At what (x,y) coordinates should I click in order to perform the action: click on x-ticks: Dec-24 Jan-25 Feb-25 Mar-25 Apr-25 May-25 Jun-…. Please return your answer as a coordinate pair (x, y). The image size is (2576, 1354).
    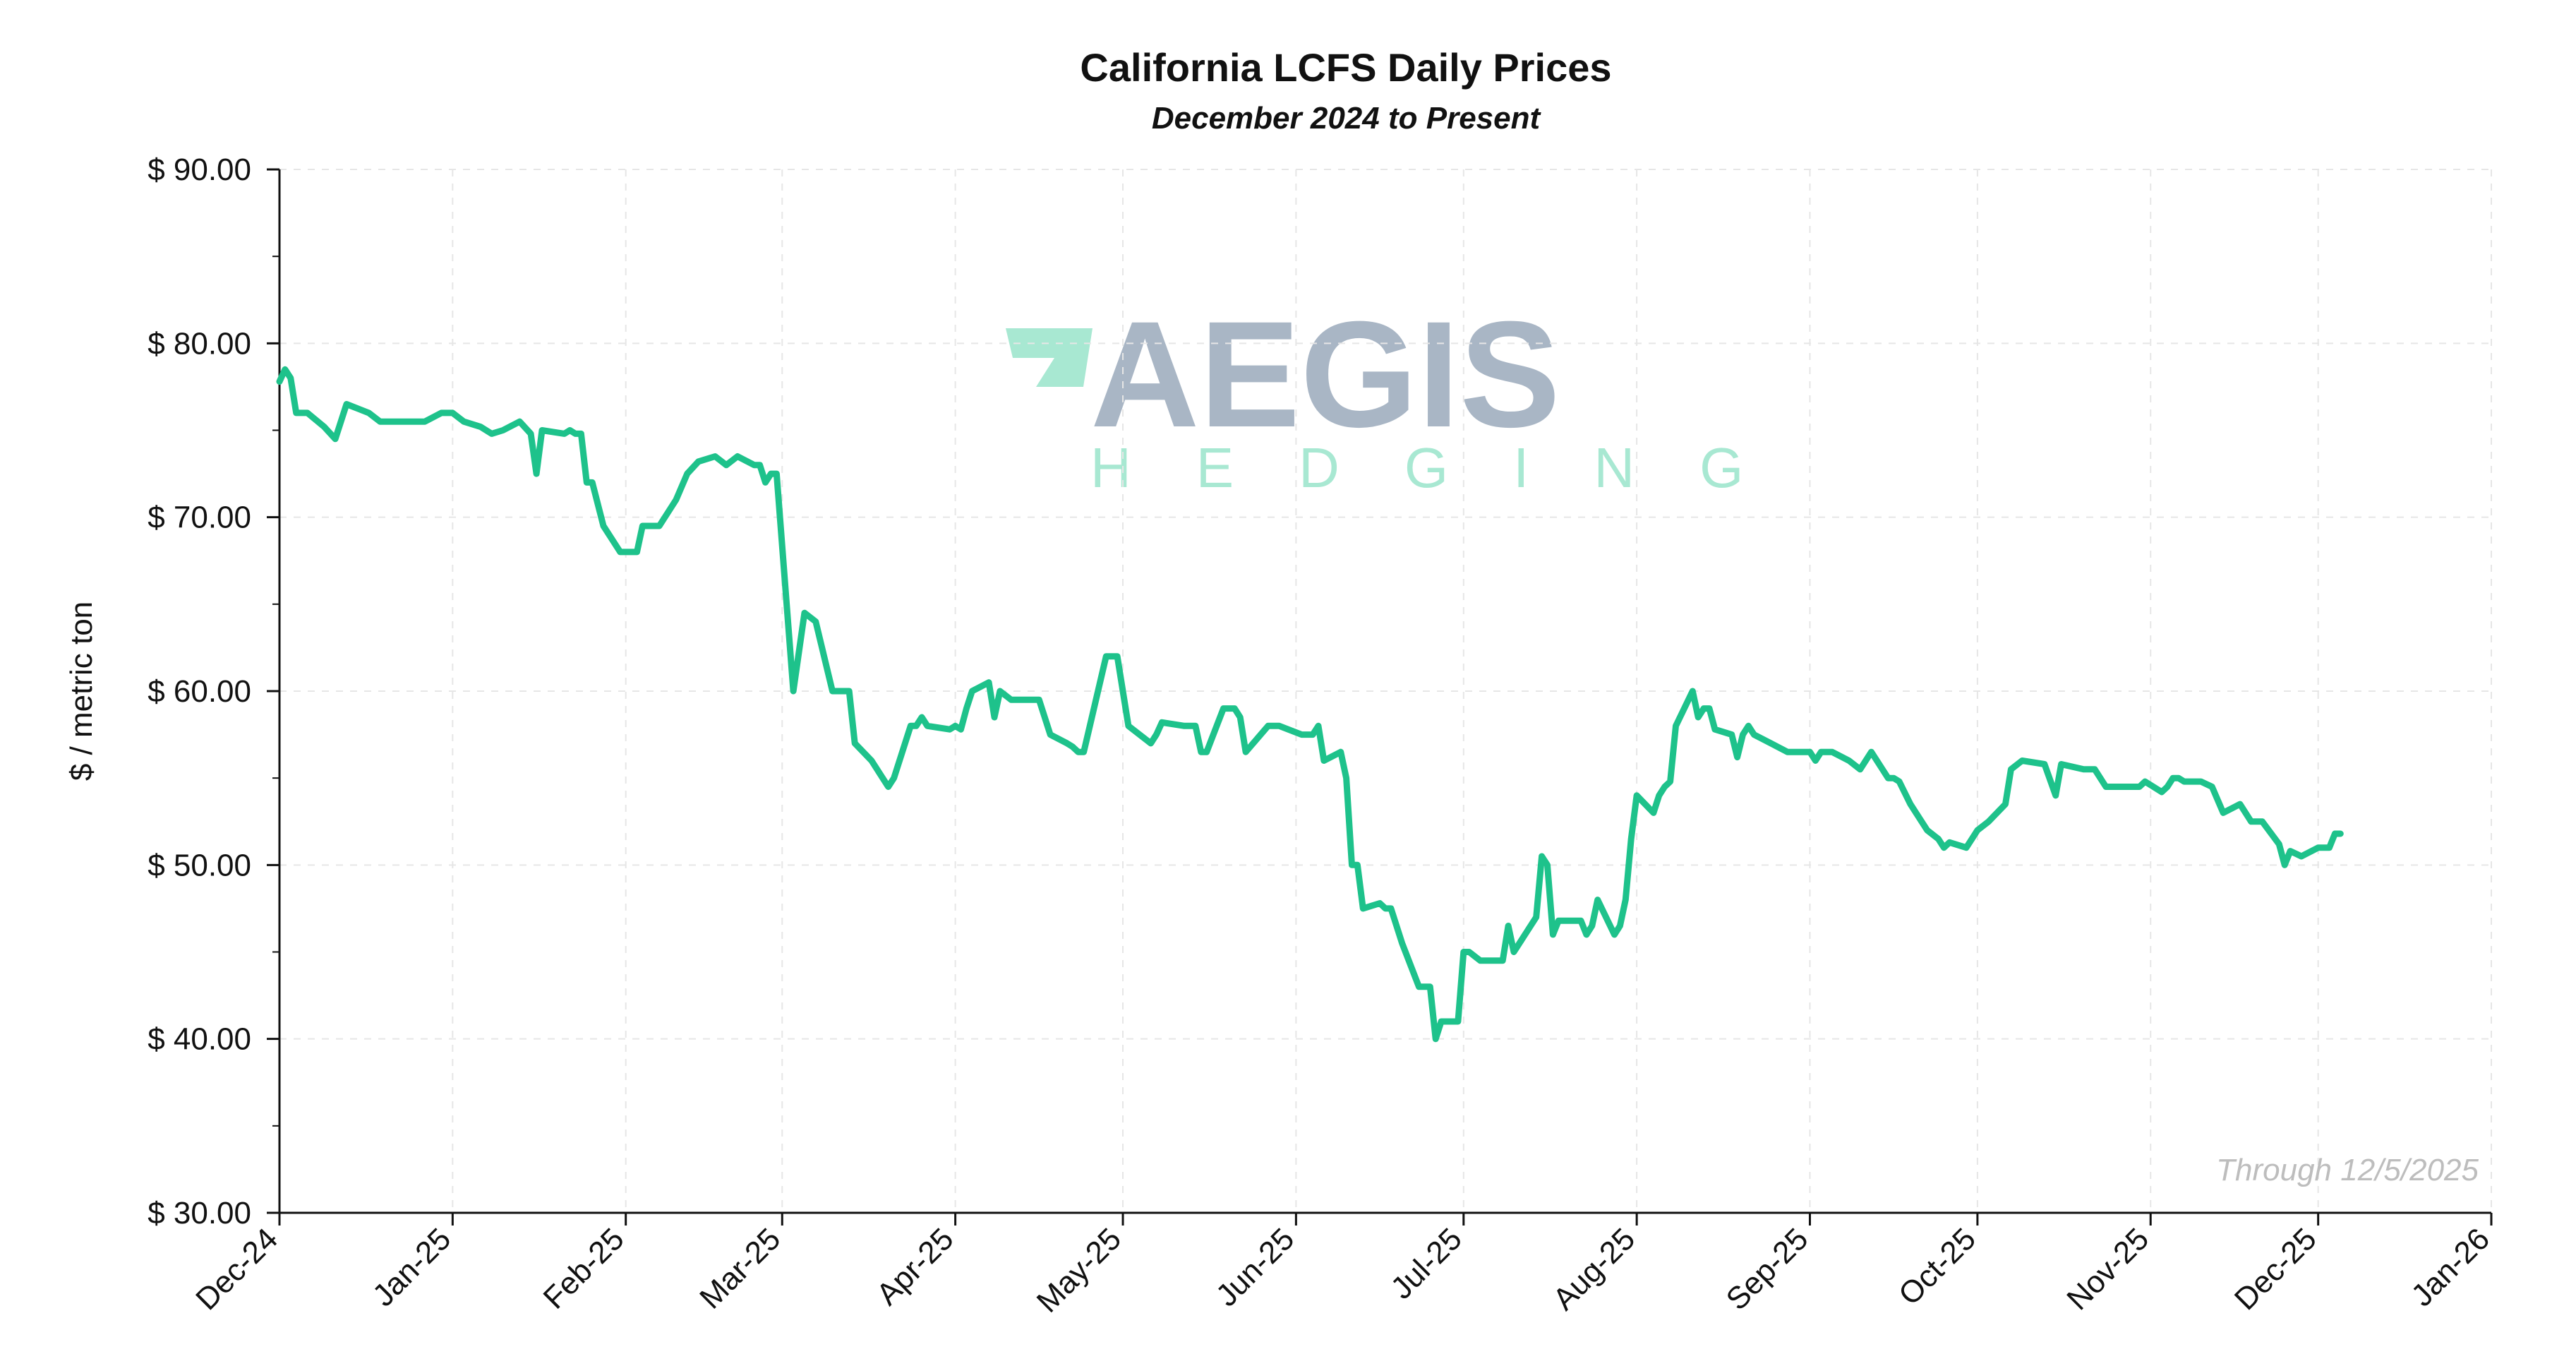
    Looking at the image, I should click on (1342, 1266).